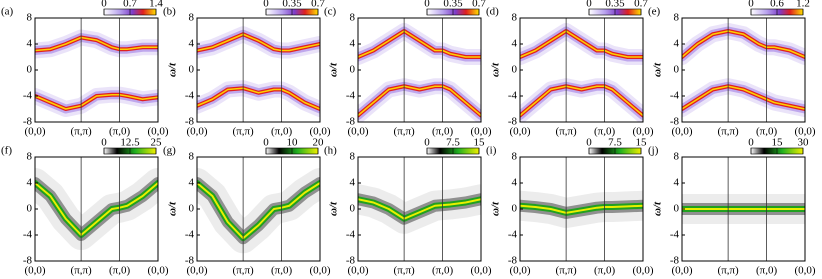 This screenshot has width=822, height=279. Describe the element at coordinates (319, 143) in the screenshot. I see `colorbar-tick-label: 20` at that location.